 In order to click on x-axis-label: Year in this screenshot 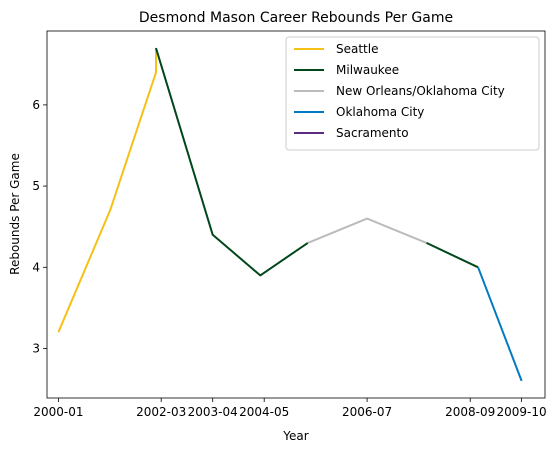, I will do `click(295, 436)`.